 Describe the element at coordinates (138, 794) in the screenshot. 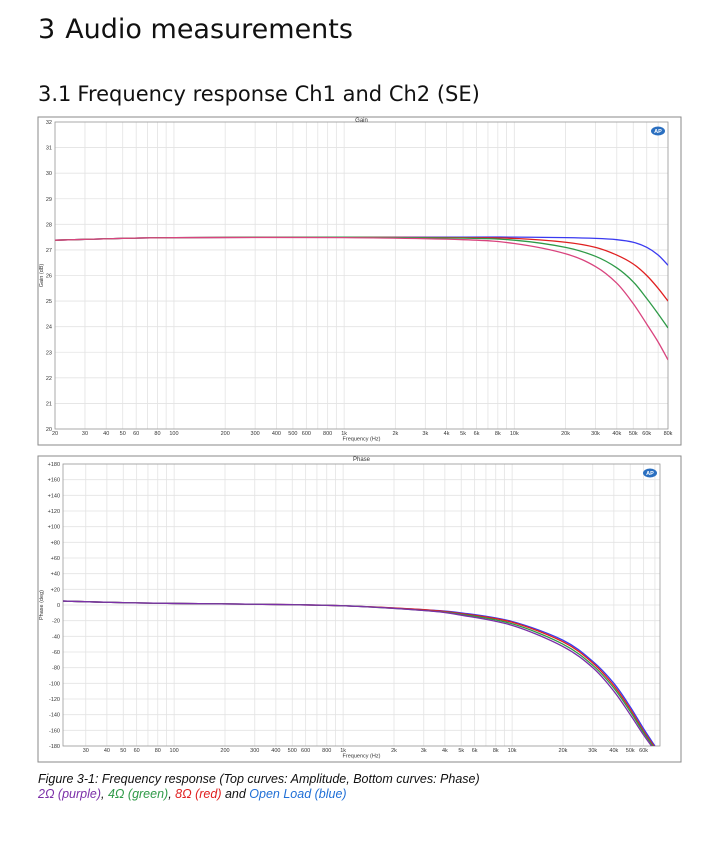

I see `caption-green: 4Ω (green)` at that location.